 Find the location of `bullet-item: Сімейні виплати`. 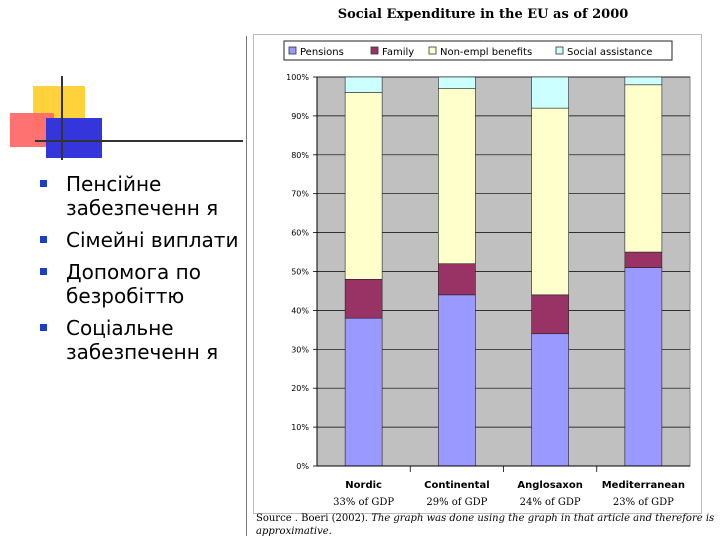

bullet-item: Сімейні виплати is located at coordinates (140, 240).